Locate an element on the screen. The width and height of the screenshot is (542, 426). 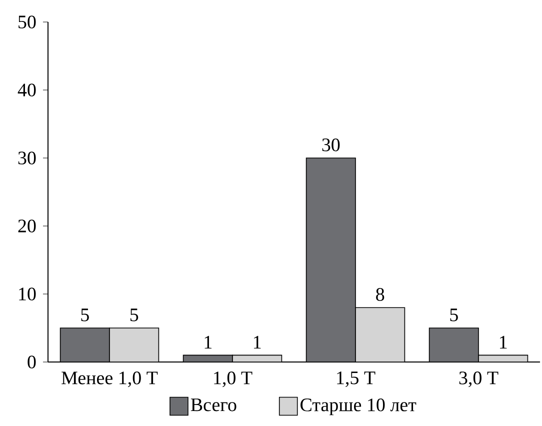
y-tick-label: 40 is located at coordinates (27, 90).